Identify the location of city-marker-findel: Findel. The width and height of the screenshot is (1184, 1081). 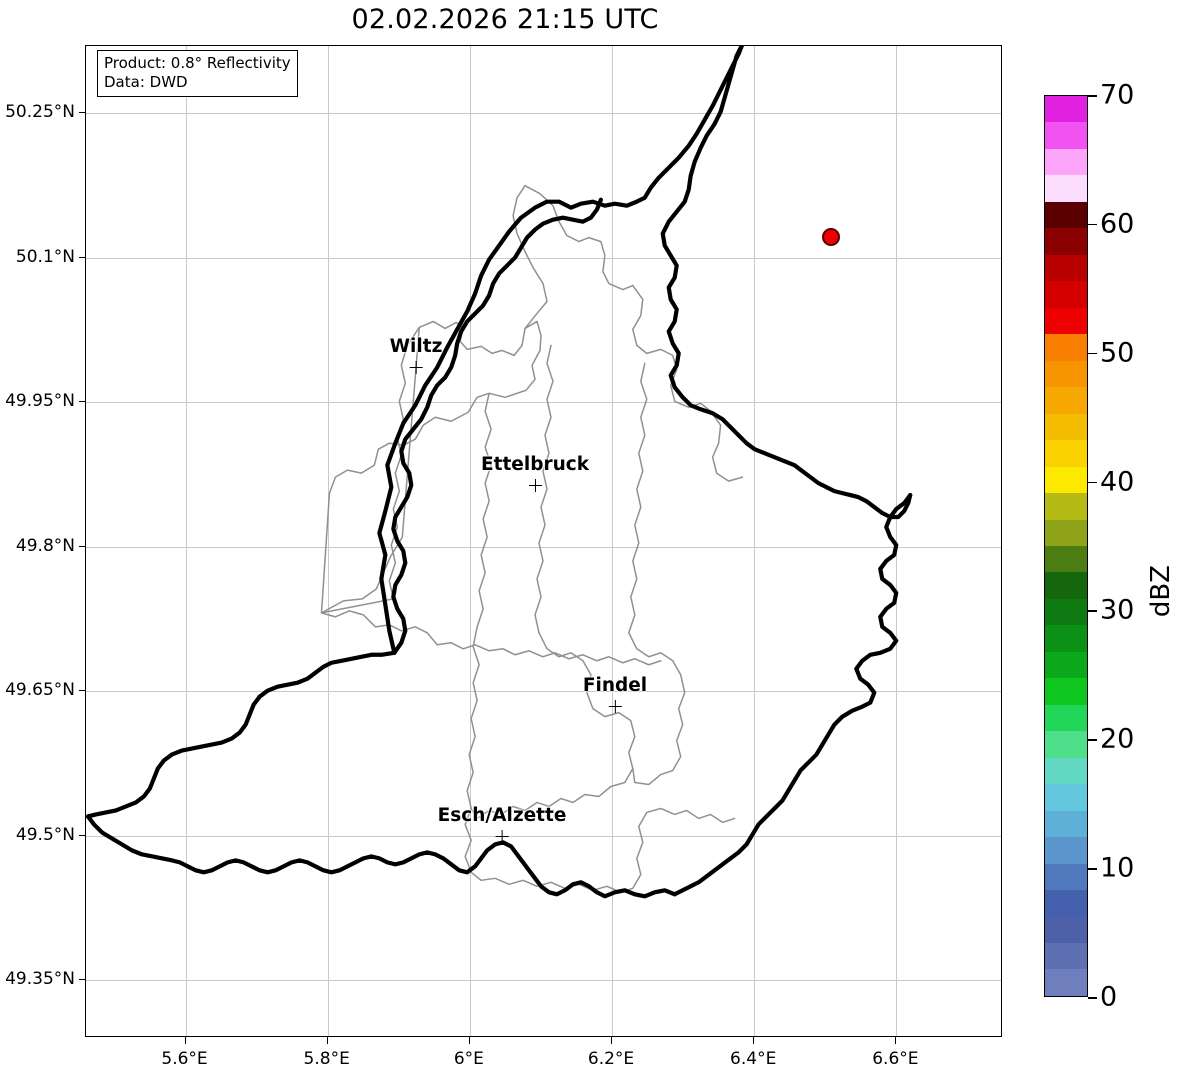
(615, 694).